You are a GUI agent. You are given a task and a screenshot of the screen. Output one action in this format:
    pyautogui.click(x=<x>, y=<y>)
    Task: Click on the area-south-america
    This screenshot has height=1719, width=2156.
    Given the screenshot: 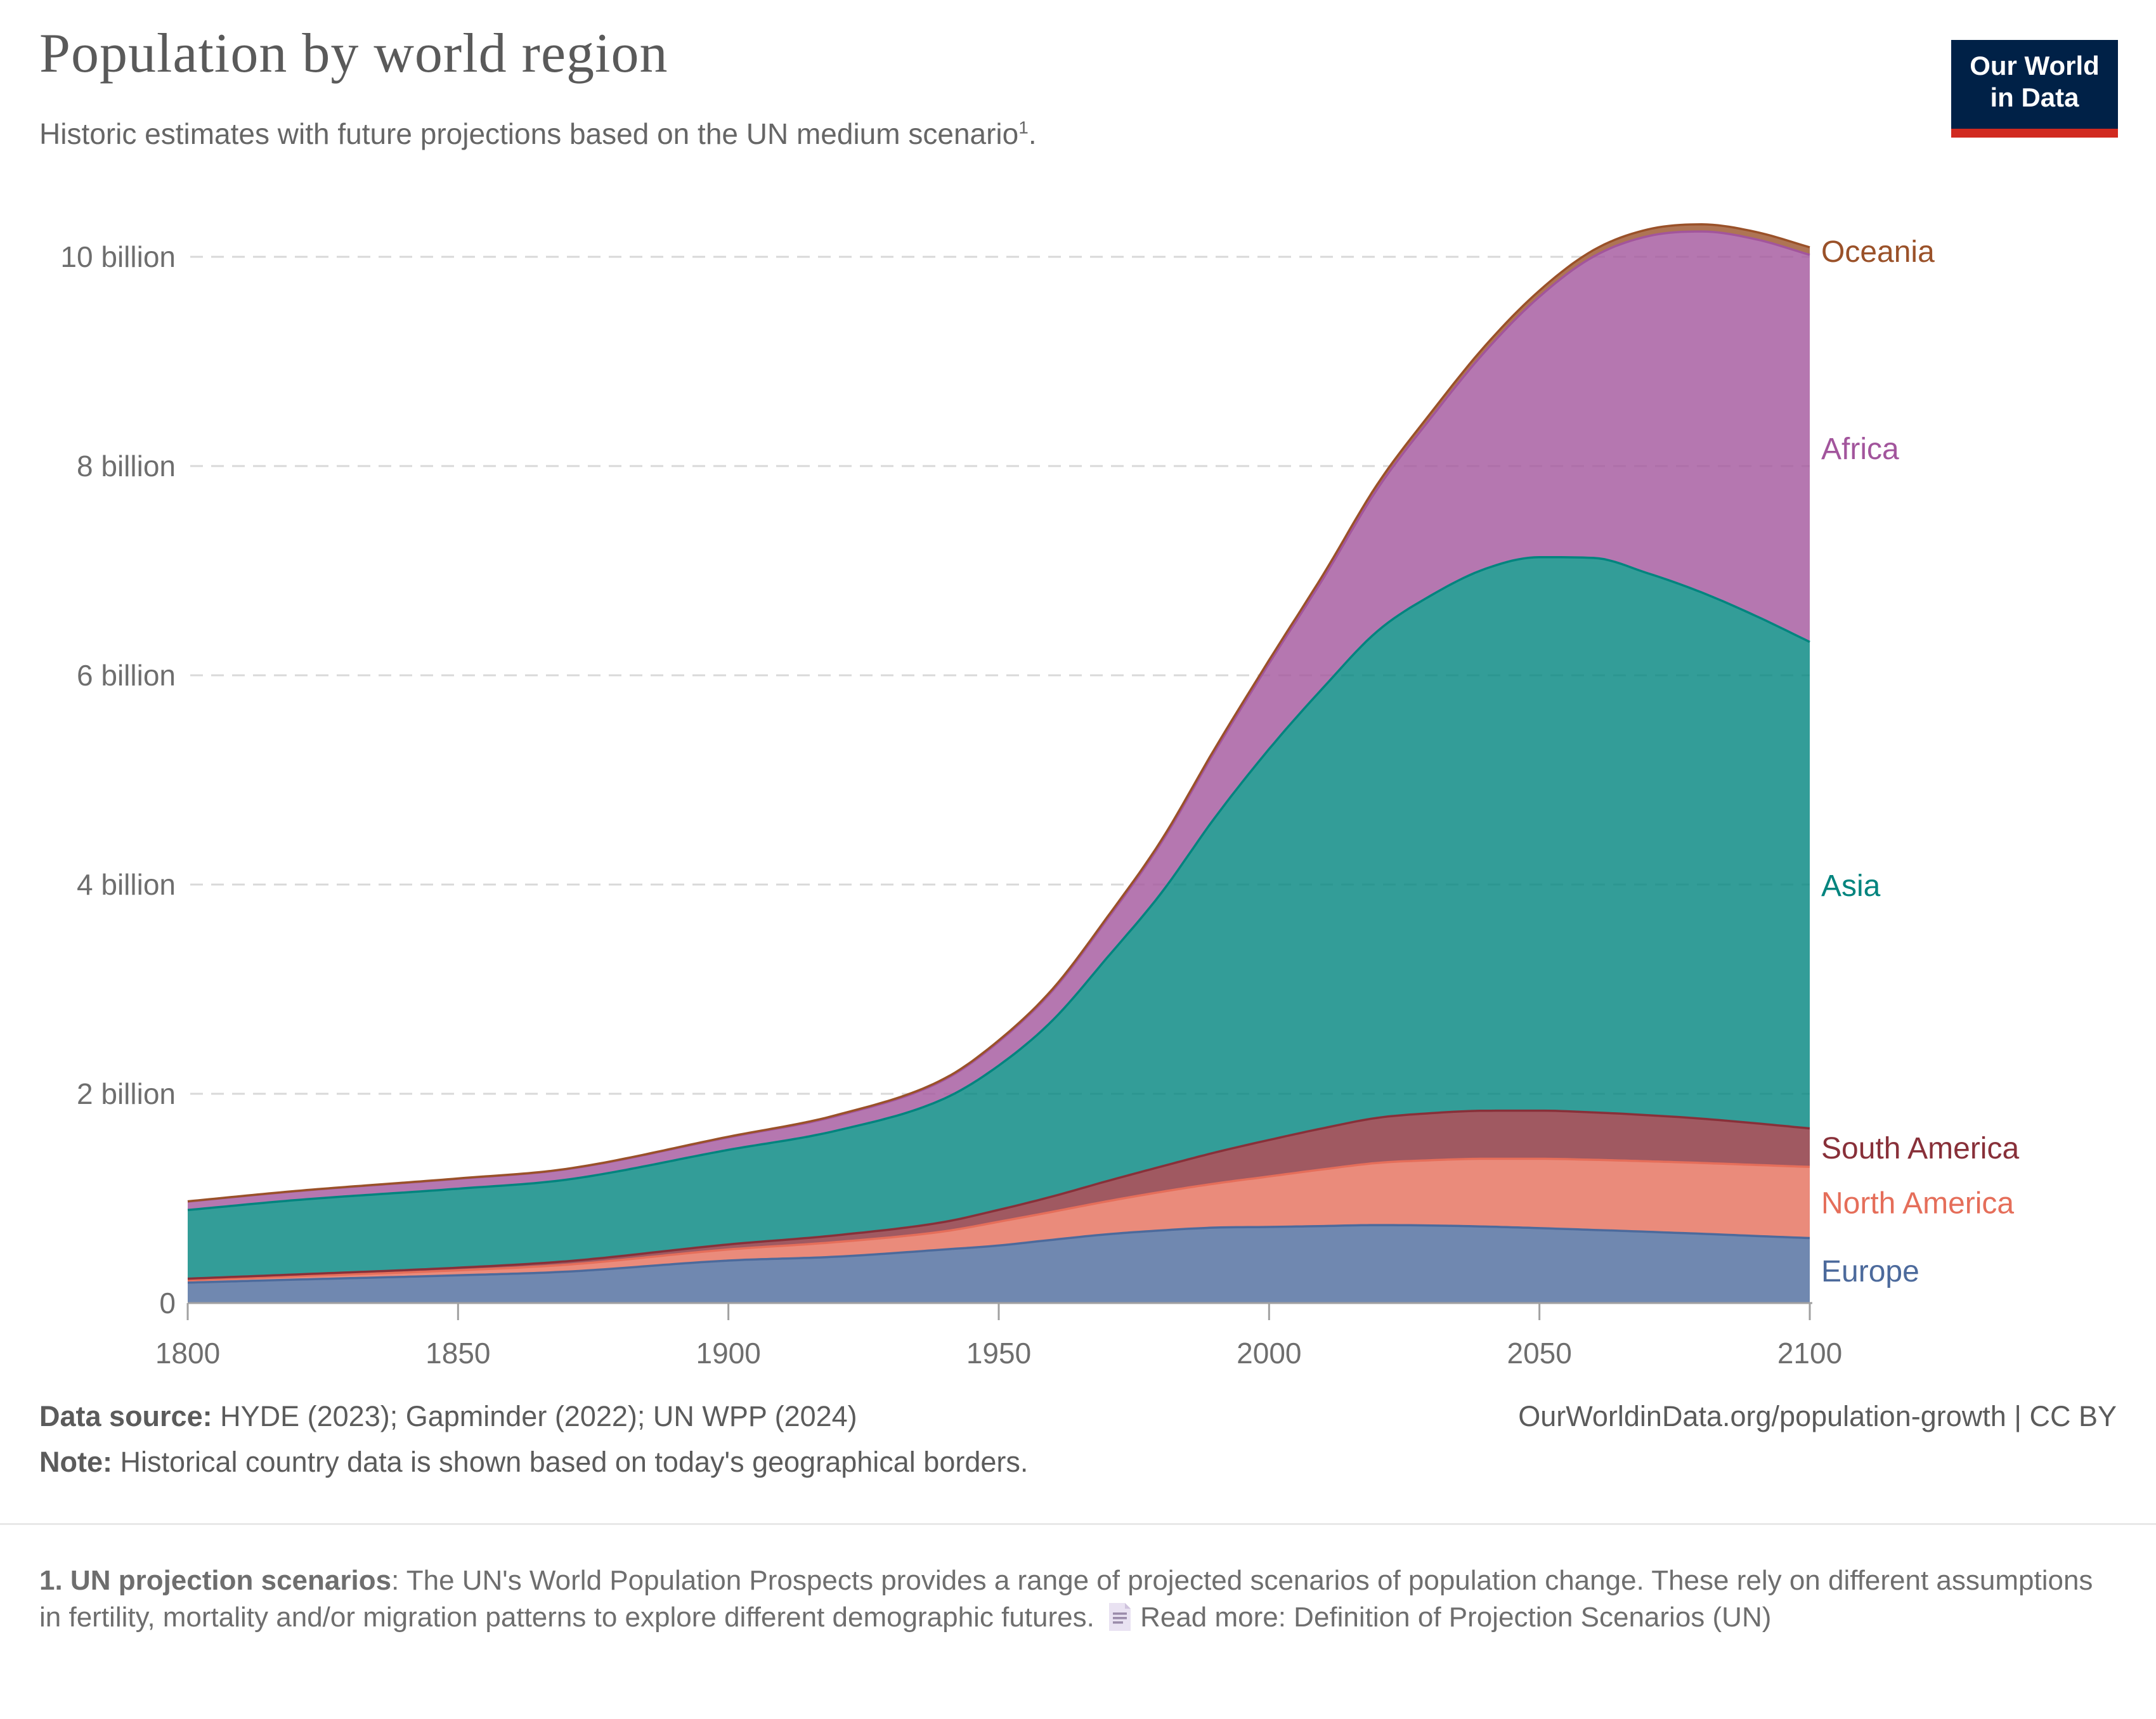 What is the action you would take?
    pyautogui.click(x=999, y=1195)
    